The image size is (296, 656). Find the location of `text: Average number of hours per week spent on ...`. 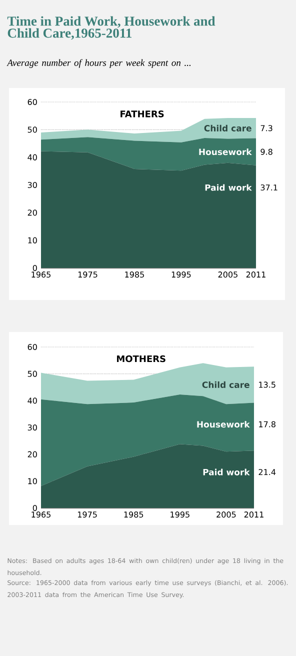

text: Average number of hours per week spent on ... is located at coordinates (98, 63).